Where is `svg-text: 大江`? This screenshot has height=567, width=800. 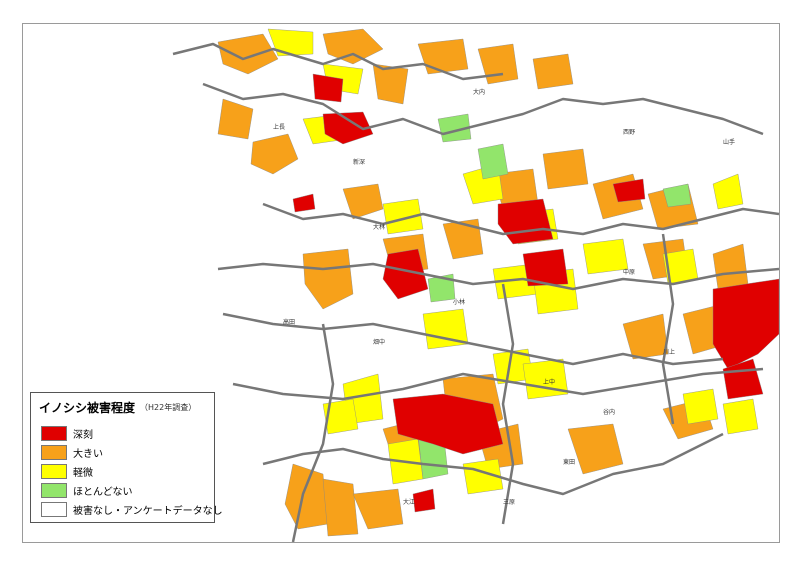
svg-text: 大江 is located at coordinates (409, 502).